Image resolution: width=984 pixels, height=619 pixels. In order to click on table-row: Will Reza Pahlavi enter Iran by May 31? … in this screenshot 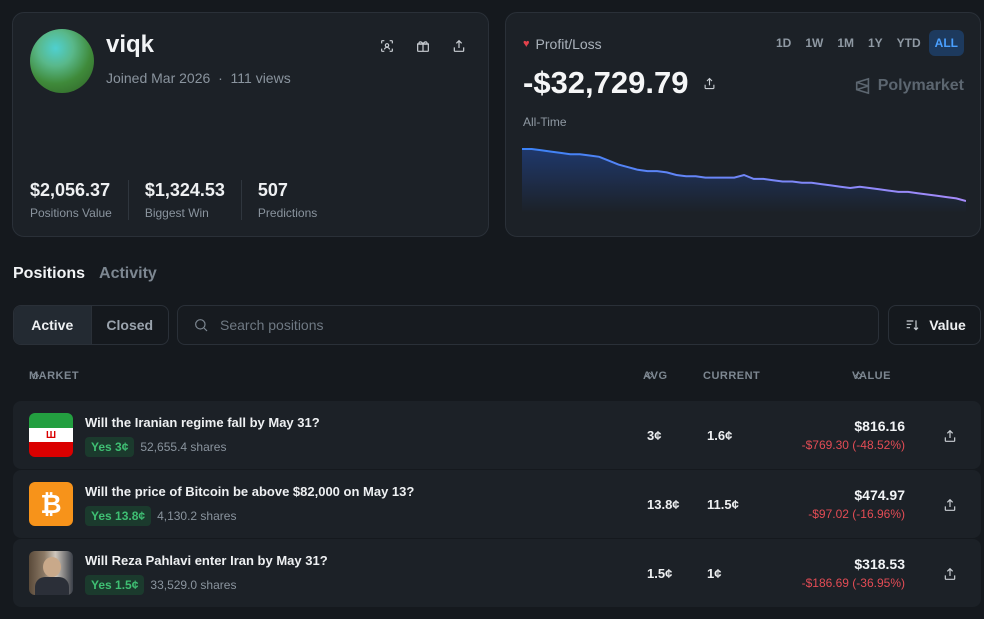, I will do `click(497, 573)`.